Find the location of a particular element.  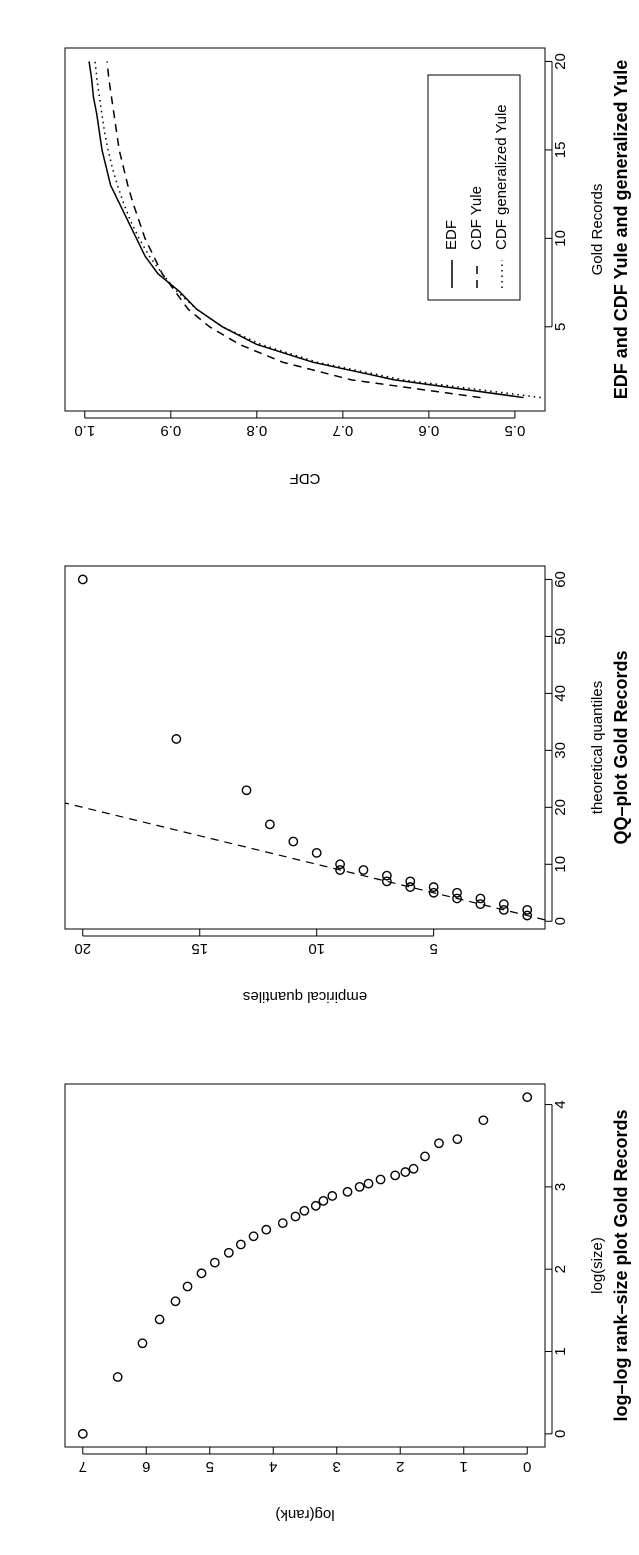

x-axis-label: Gold Records is located at coordinates (597, 230).